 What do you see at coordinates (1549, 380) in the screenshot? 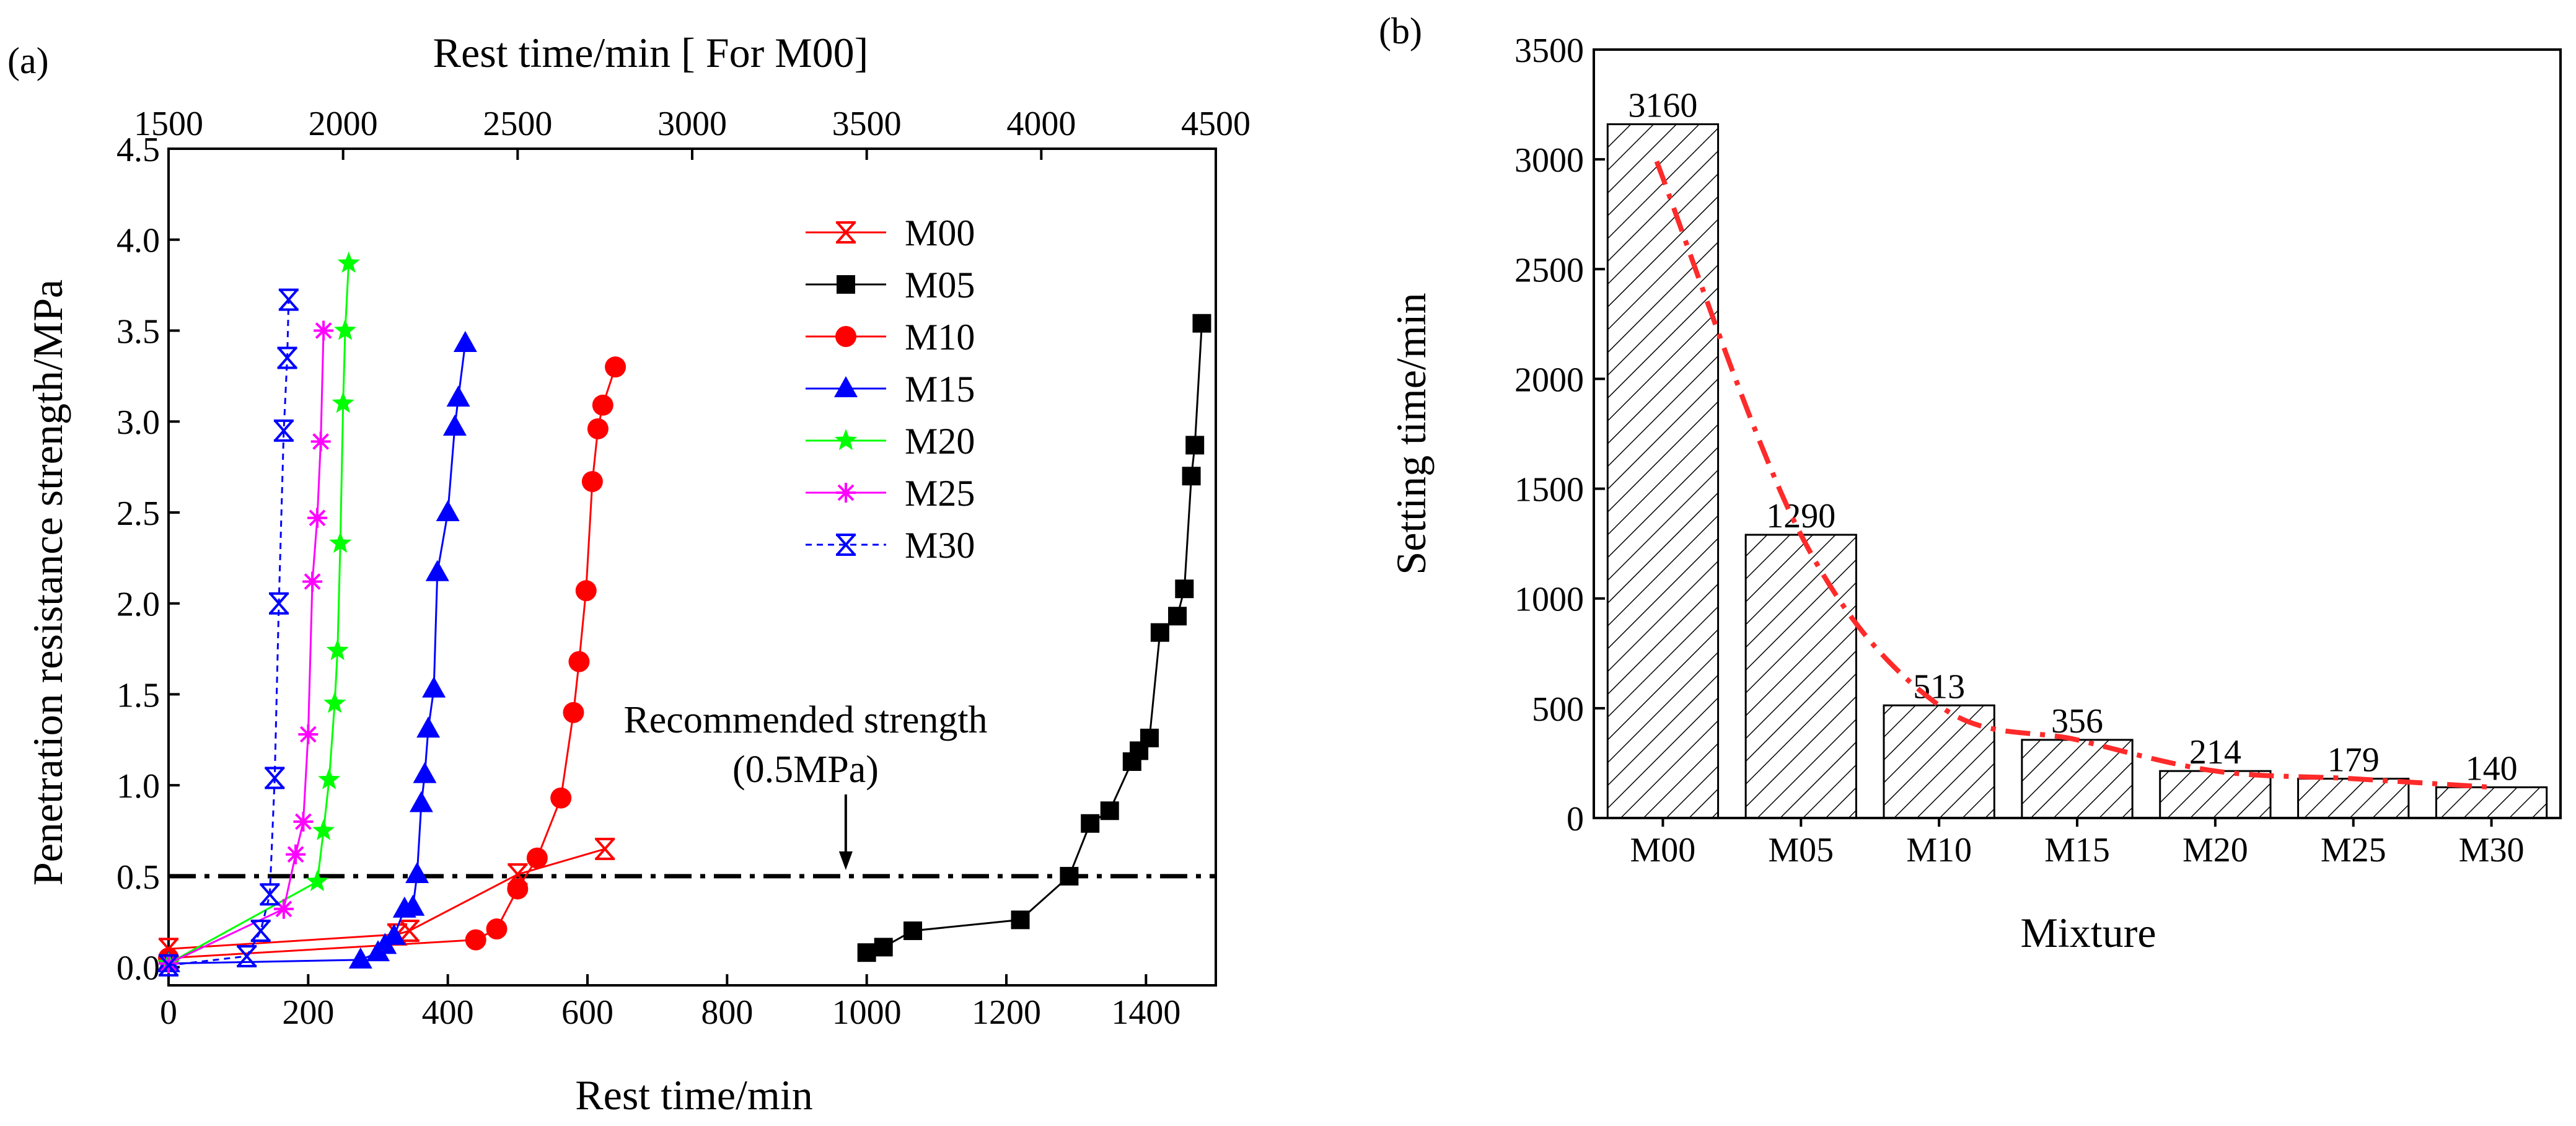
I see `y-tick-label-b: 2000` at bounding box center [1549, 380].